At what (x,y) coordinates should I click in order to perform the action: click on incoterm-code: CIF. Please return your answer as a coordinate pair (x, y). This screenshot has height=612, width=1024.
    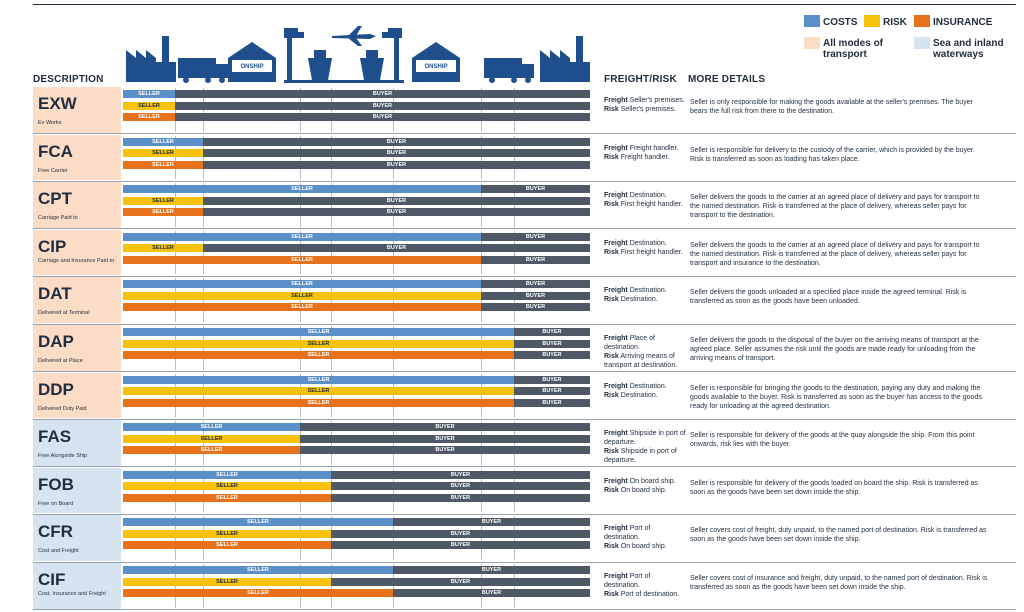
    Looking at the image, I should click on (52, 579).